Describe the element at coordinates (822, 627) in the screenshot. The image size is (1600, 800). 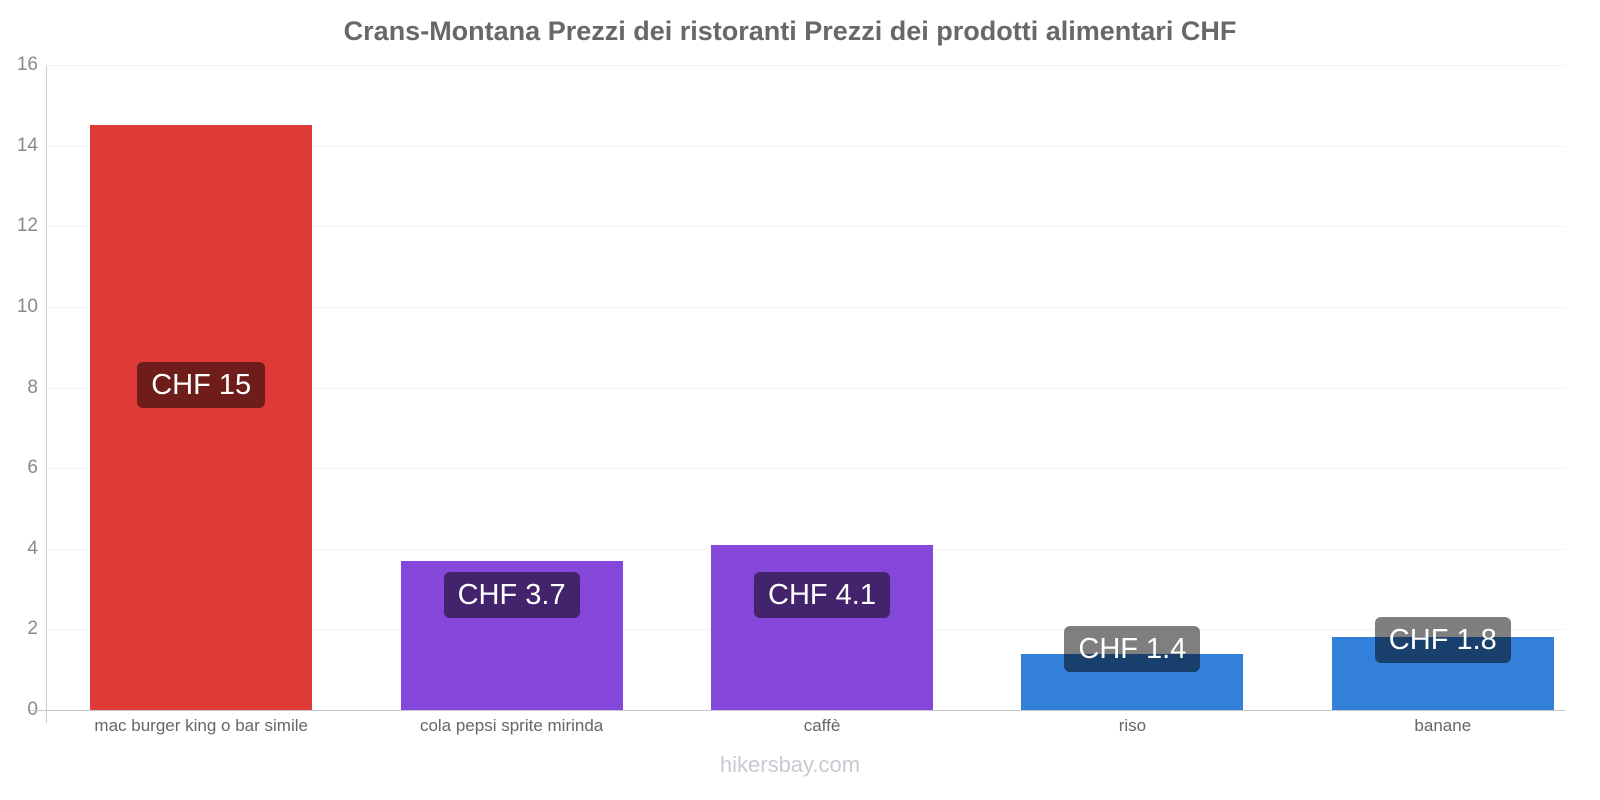
I see `bar-caffè` at that location.